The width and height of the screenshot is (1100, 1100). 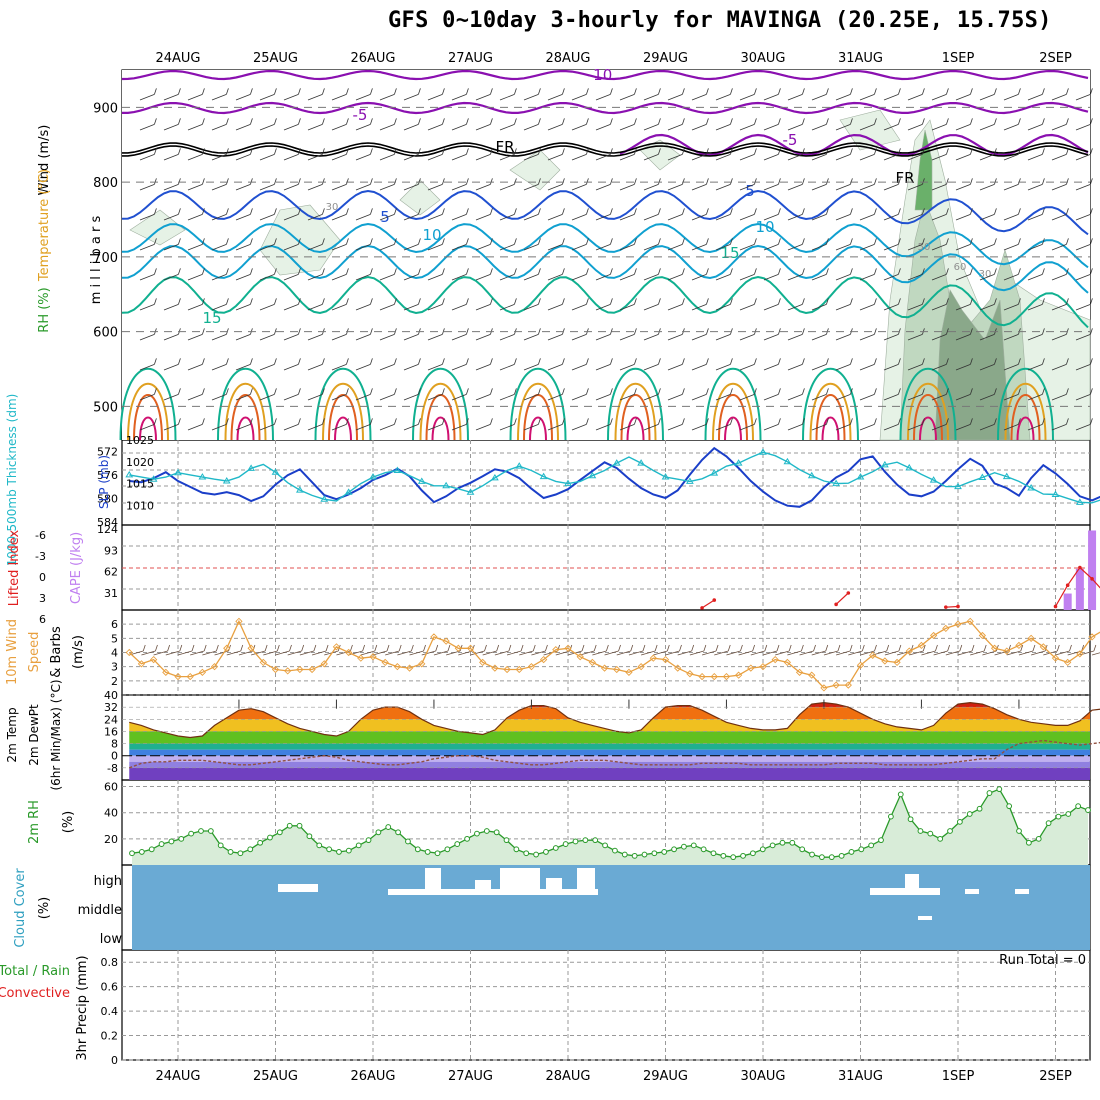 I want to click on date-label-bottom: 25AUG, so click(x=275, y=1076).